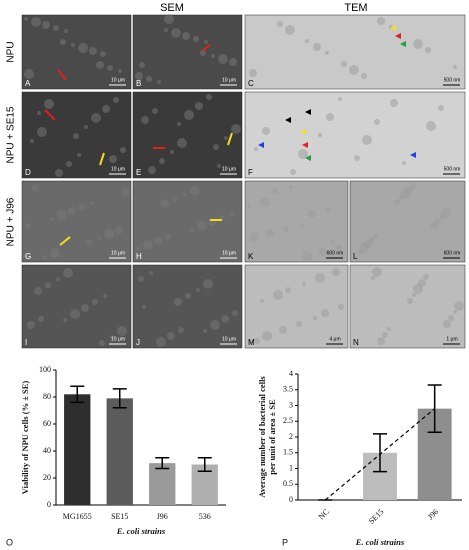 The image size is (469, 550). I want to click on y-tick-label: 100, so click(45, 369).